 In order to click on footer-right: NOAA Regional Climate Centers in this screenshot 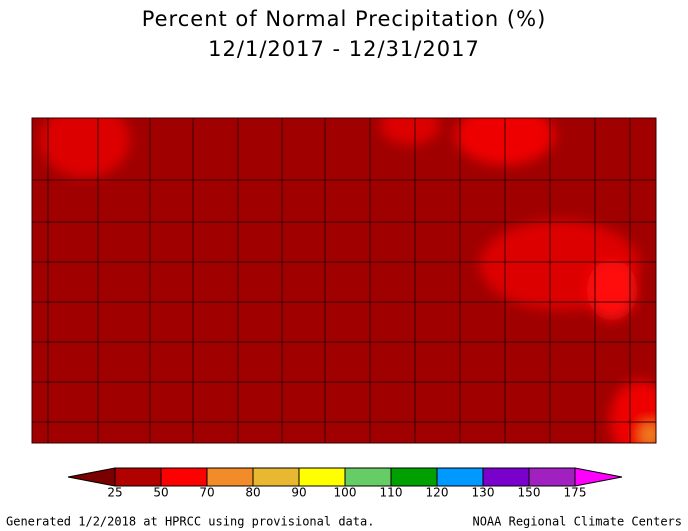, I will do `click(577, 522)`.